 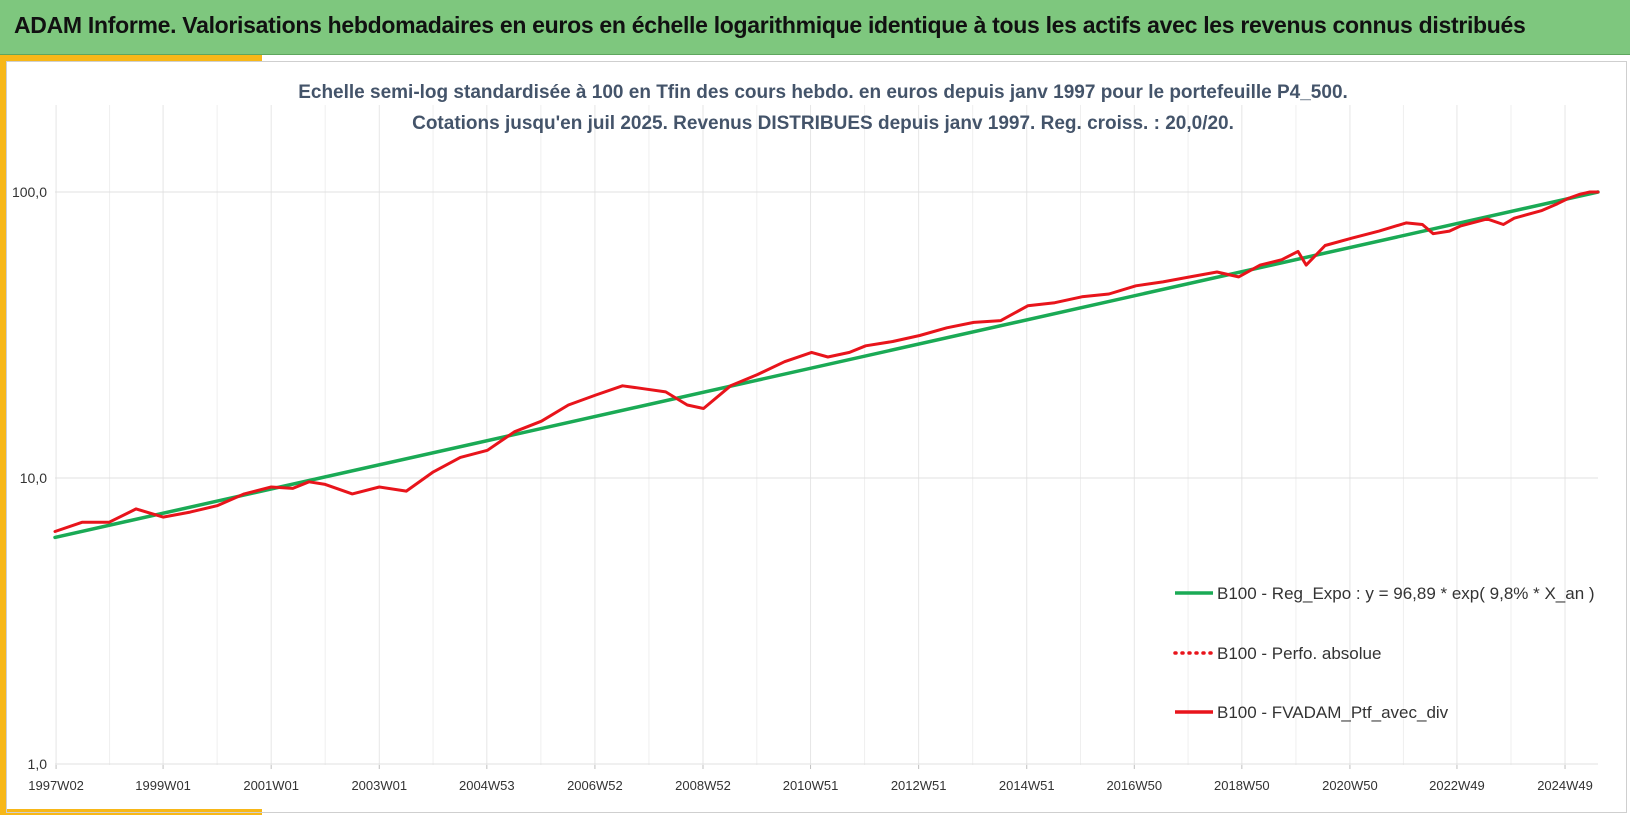 What do you see at coordinates (1350, 785) in the screenshot?
I see `x-tick-label: 2020W50` at bounding box center [1350, 785].